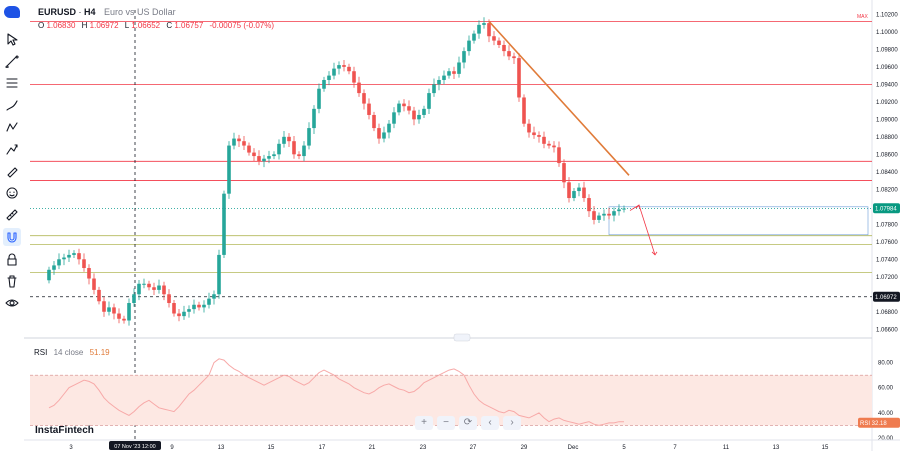 Image resolution: width=900 pixels, height=451 pixels. Describe the element at coordinates (624, 448) in the screenshot. I see `time-tick-label: 5` at that location.